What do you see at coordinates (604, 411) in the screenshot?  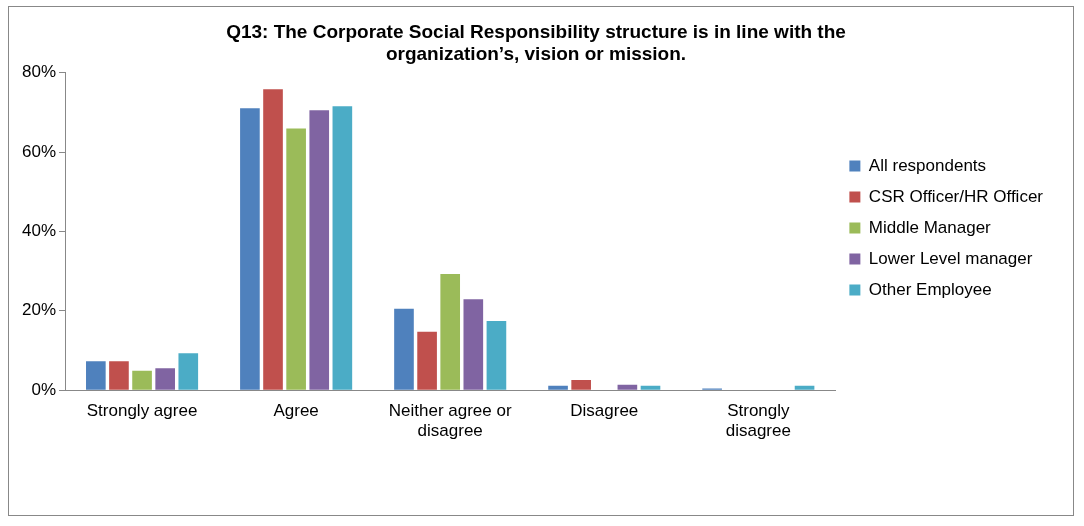 I see `x-tick-label: Disagree` at bounding box center [604, 411].